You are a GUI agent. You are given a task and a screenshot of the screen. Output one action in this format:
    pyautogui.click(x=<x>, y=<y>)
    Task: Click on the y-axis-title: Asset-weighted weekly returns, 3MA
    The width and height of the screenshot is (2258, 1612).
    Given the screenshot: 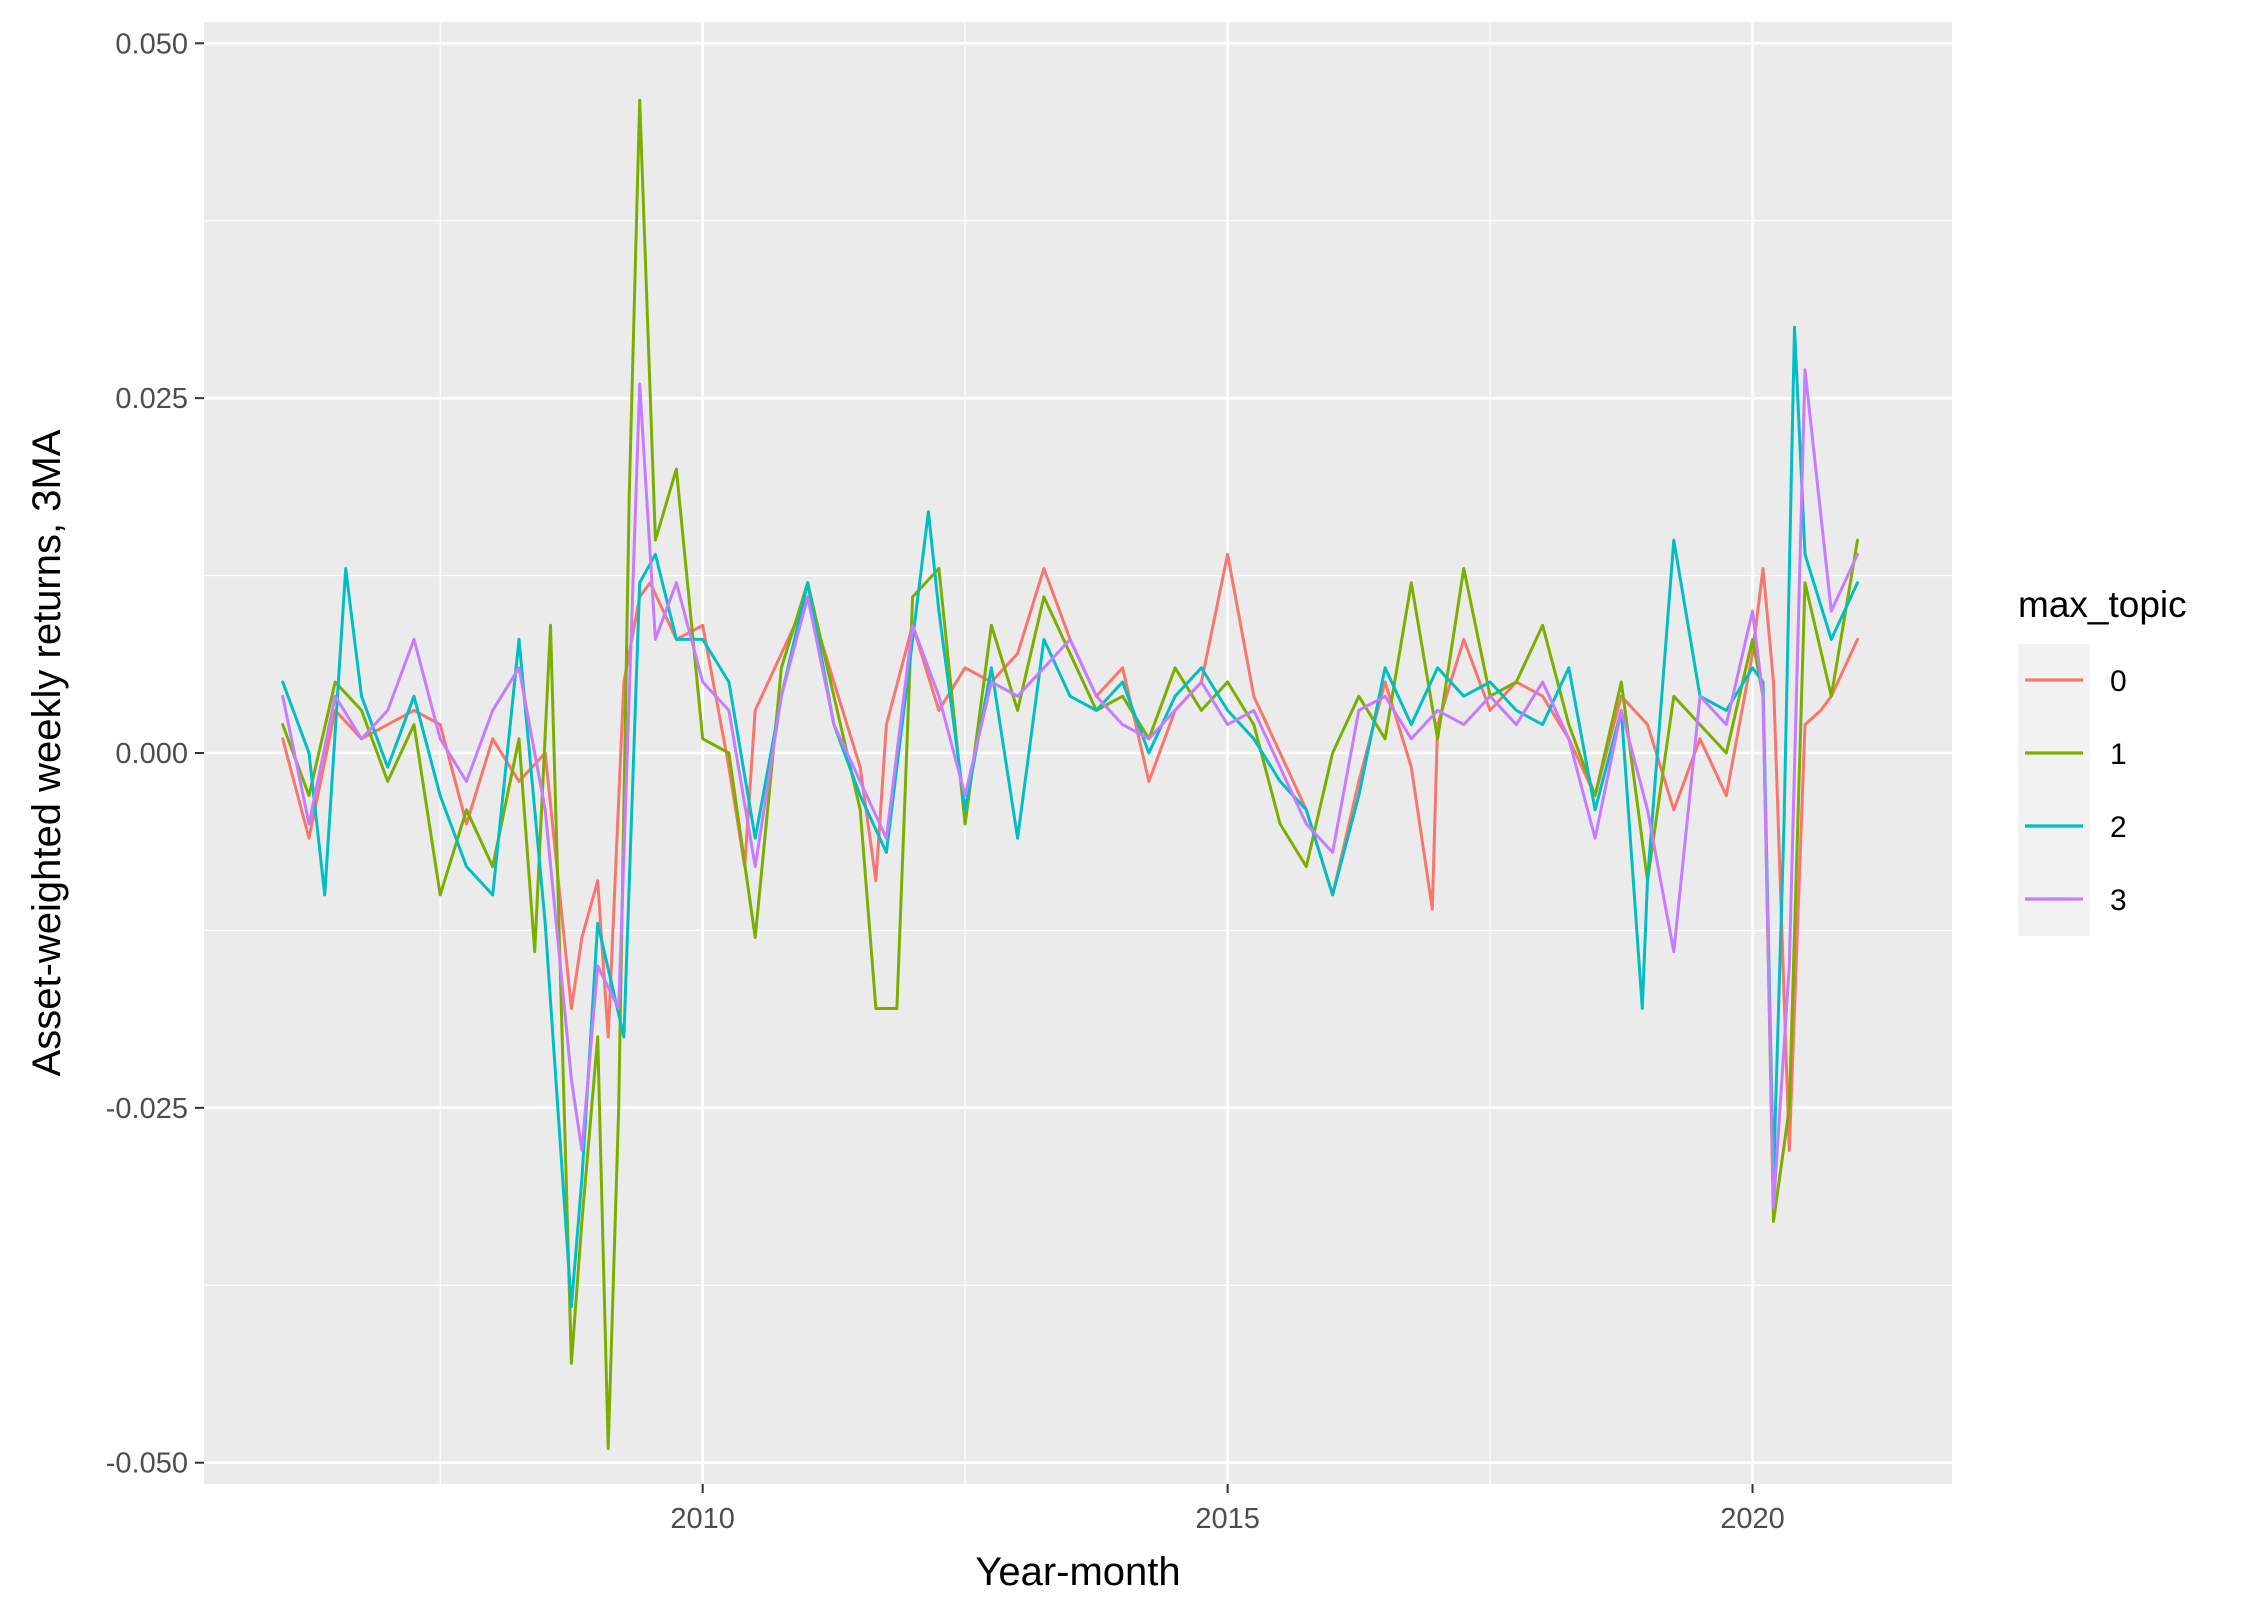 What is the action you would take?
    pyautogui.click(x=47, y=752)
    